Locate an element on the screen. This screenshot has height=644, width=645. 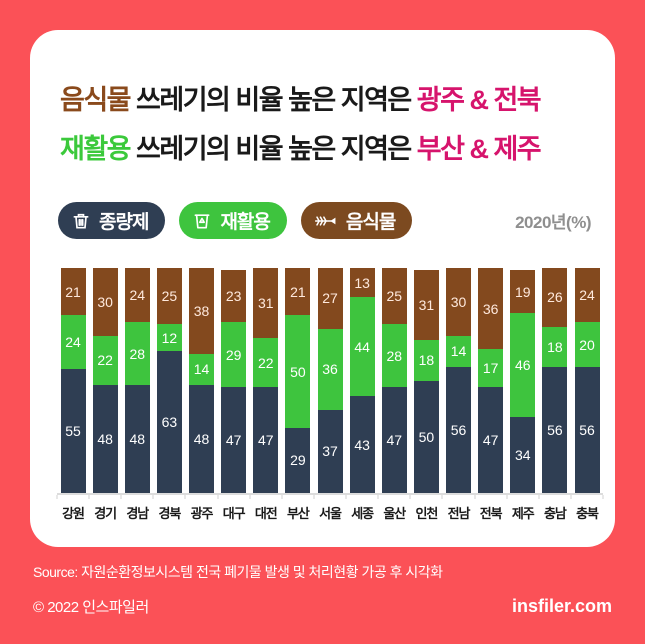
bar-segment-종량제: 47 is located at coordinates (491, 440).